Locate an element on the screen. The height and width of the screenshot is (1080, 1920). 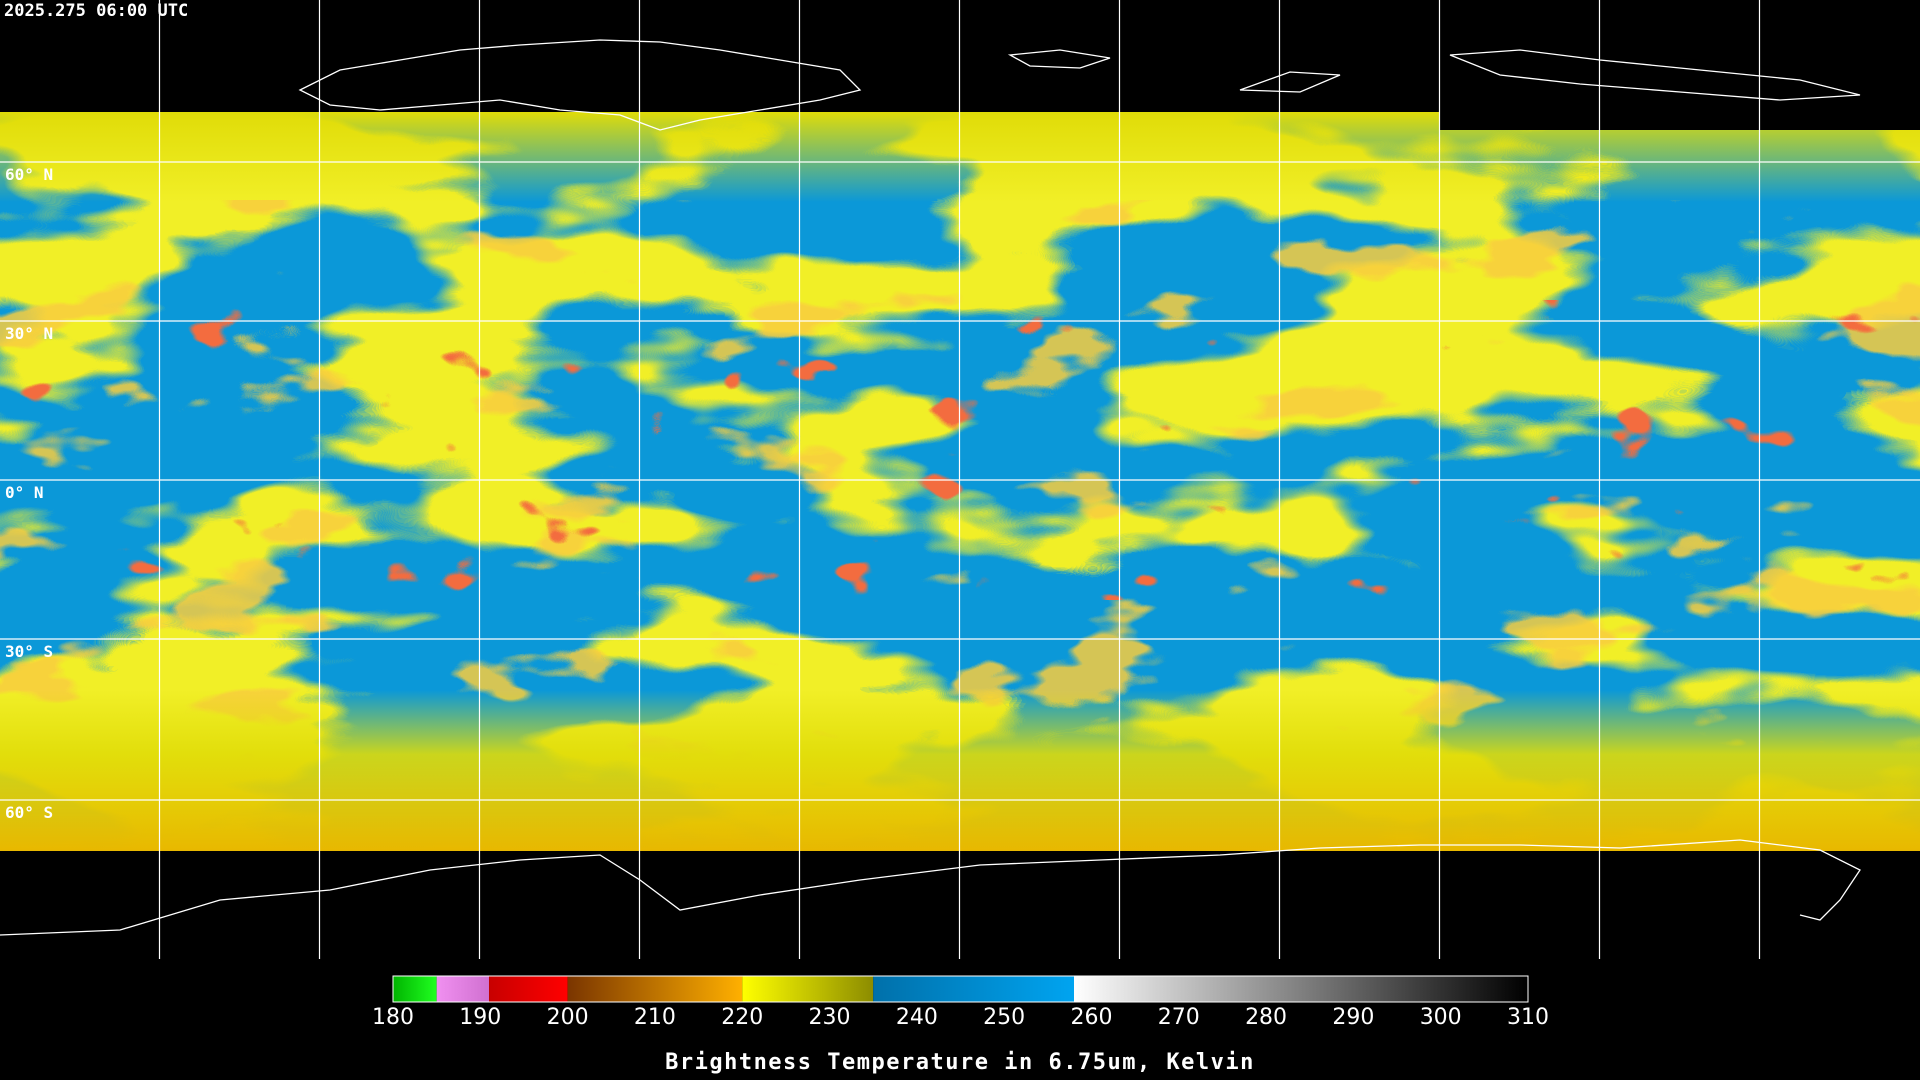
colorbar-tick-label: 230 is located at coordinates (830, 1017).